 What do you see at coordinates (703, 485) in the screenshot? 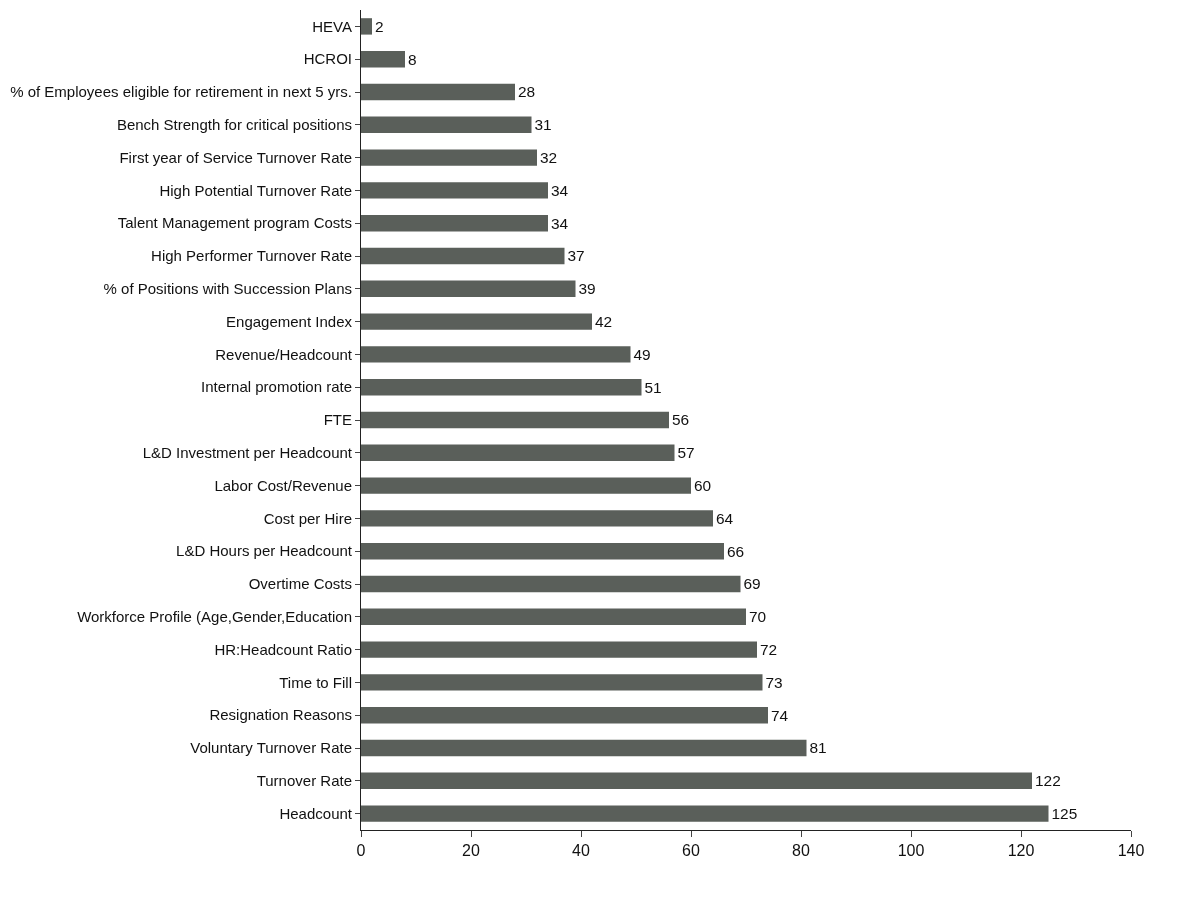
I see `data-label: 60` at bounding box center [703, 485].